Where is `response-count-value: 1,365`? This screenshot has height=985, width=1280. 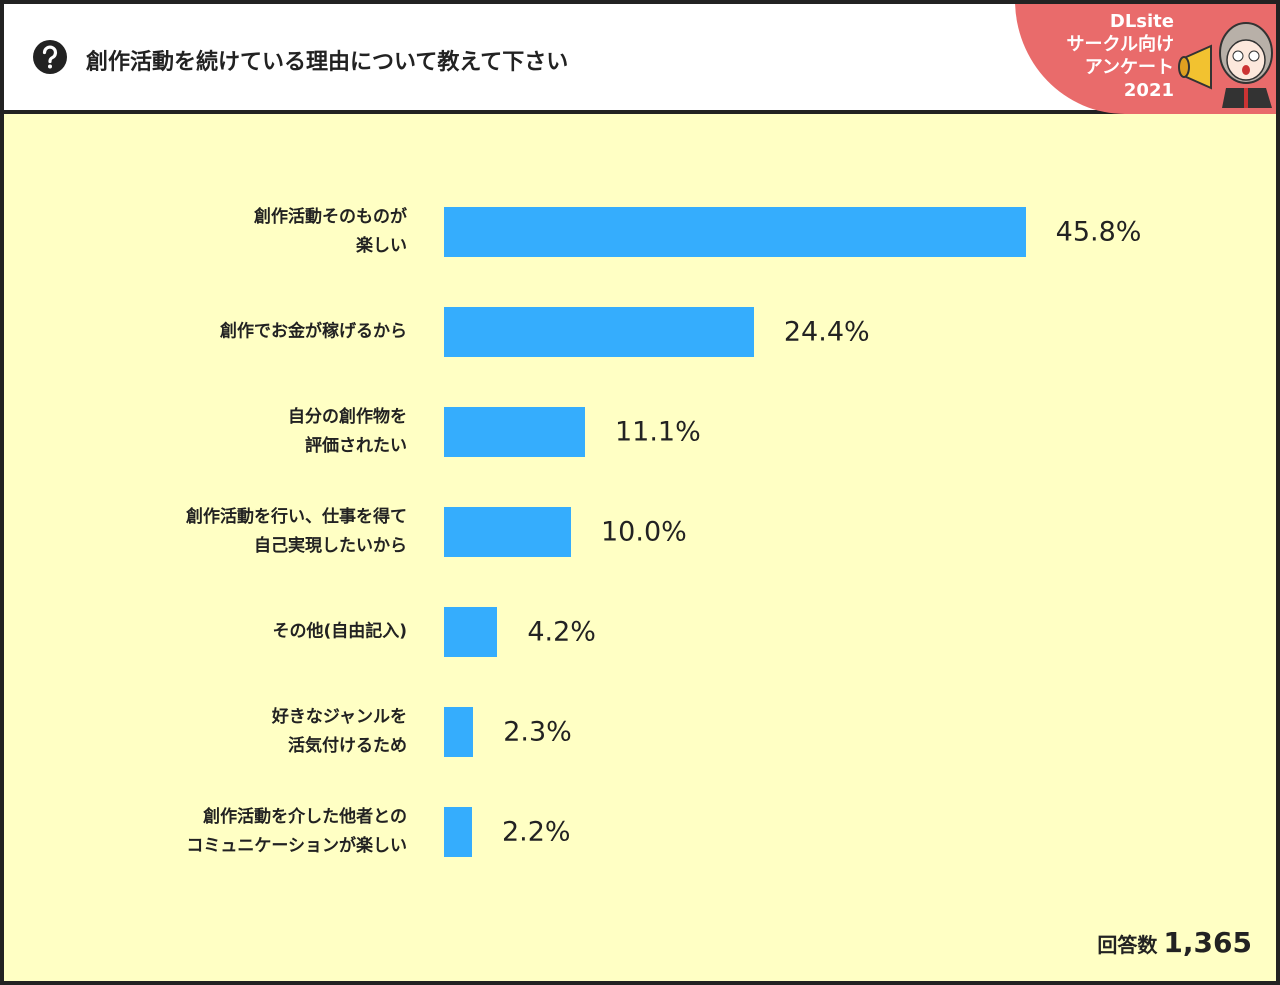
response-count-value: 1,365 is located at coordinates (1207, 942).